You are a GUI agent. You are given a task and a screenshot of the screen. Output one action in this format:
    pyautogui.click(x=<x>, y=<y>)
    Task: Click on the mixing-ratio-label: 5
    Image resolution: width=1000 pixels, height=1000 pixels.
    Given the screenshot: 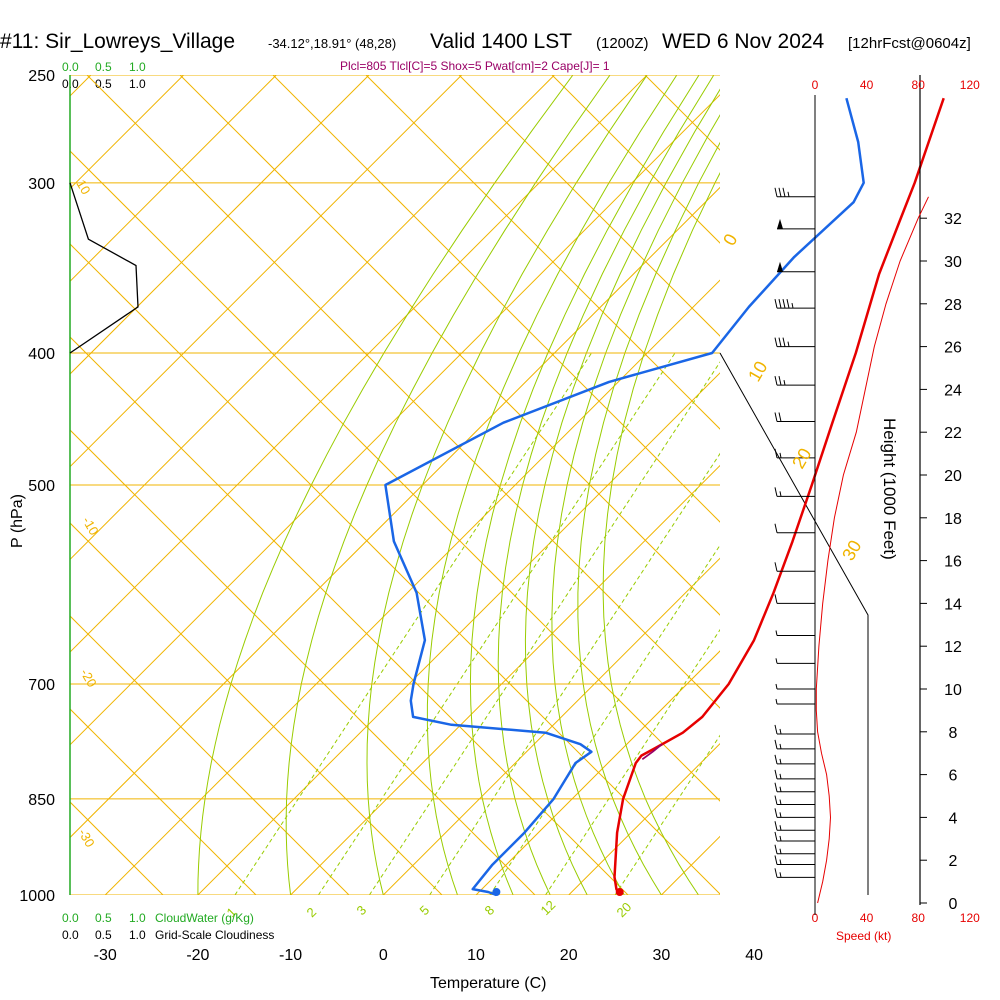 What is the action you would take?
    pyautogui.click(x=425, y=910)
    